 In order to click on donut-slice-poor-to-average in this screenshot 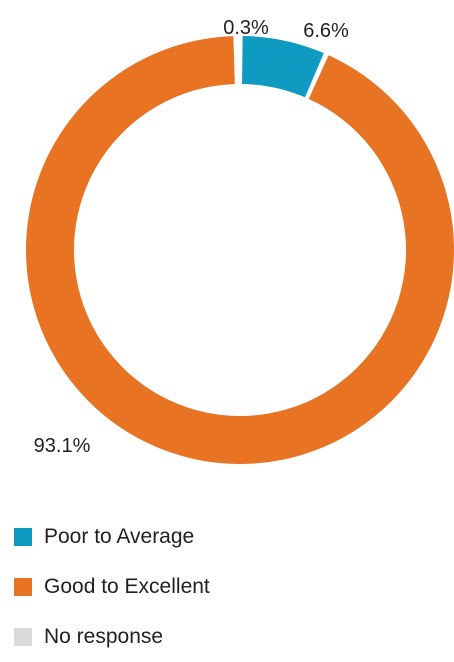, I will do `click(283, 67)`.